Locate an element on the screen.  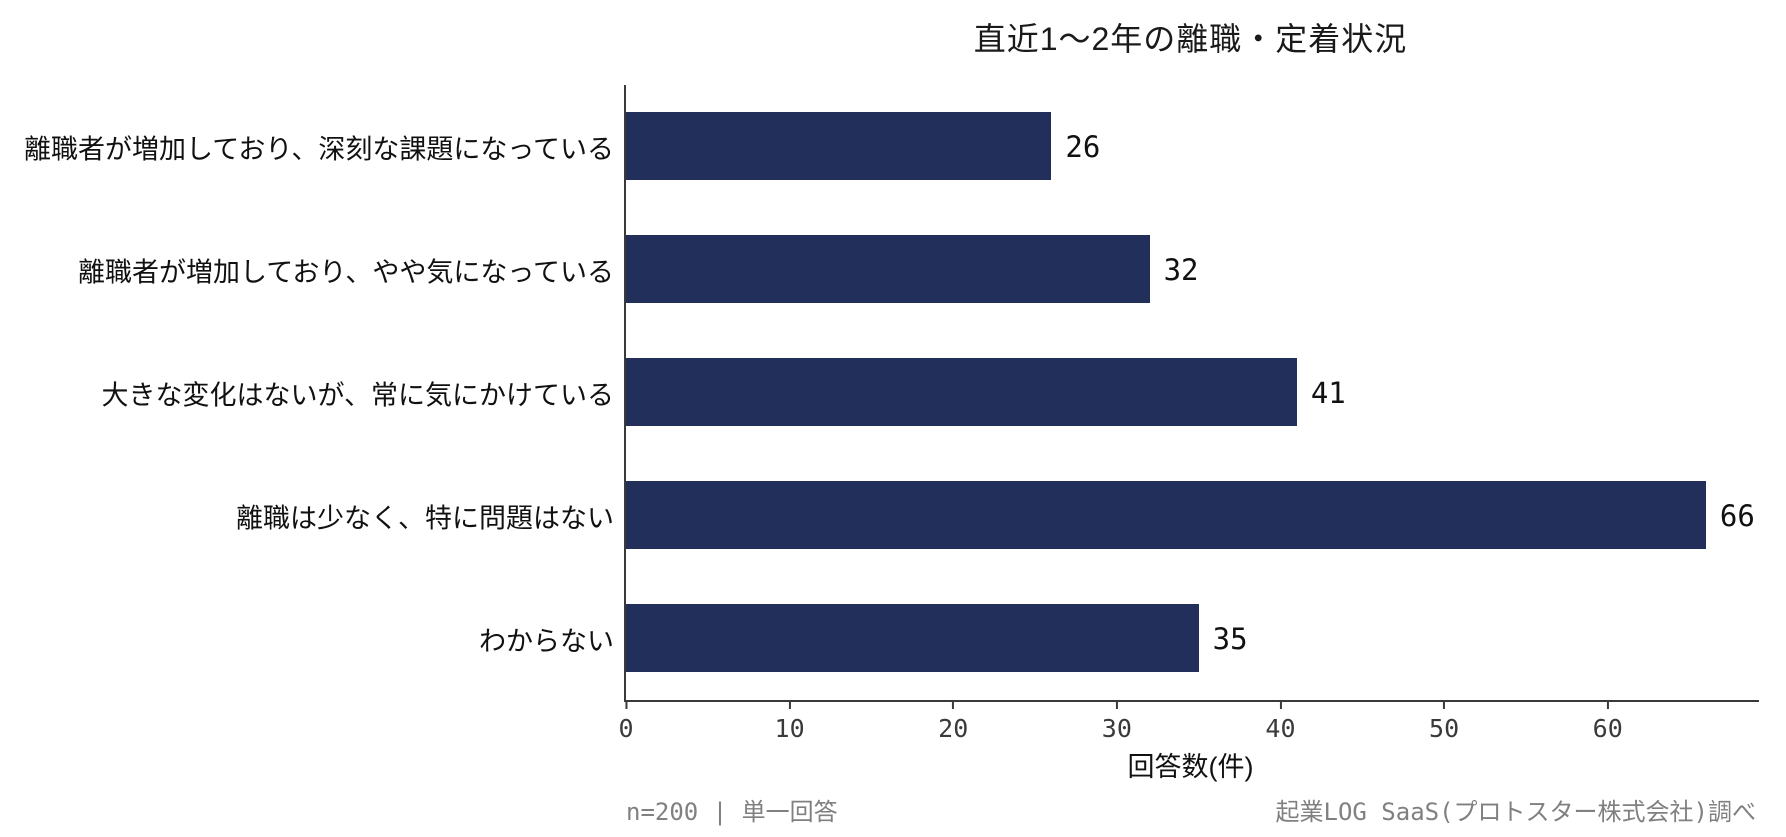
x-axis-tick: 10 is located at coordinates (790, 721).